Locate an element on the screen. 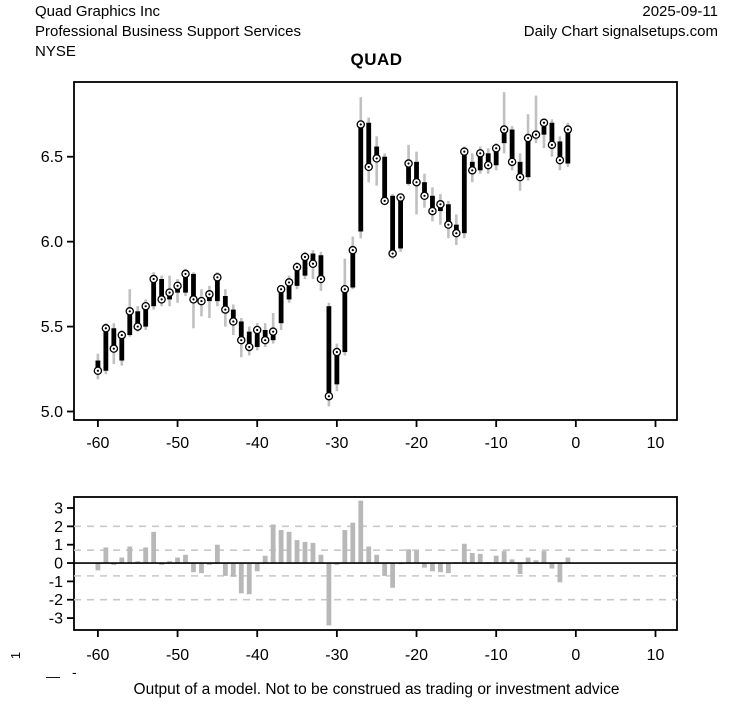 The height and width of the screenshot is (708, 753). y-axis-tick-label: -1 is located at coordinates (56, 582).